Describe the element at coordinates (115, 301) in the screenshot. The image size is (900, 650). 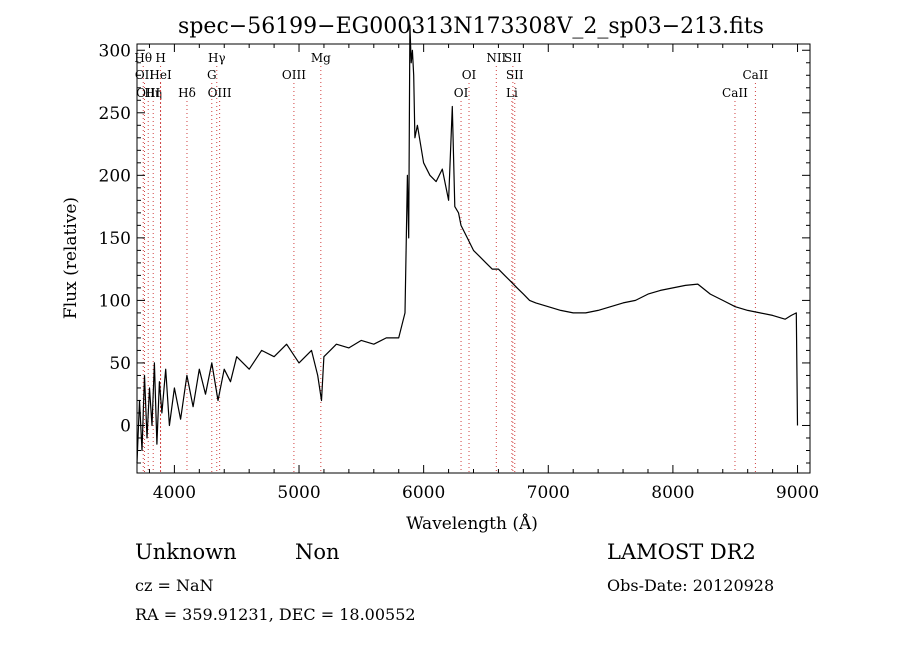
I see `y-tick-label: 100` at that location.